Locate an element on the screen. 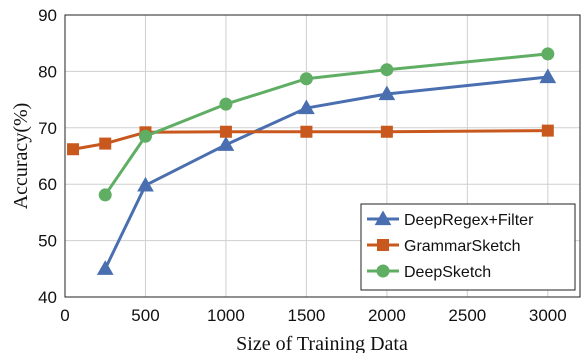 The width and height of the screenshot is (583, 353). y-tick-label: 50 is located at coordinates (47, 241).